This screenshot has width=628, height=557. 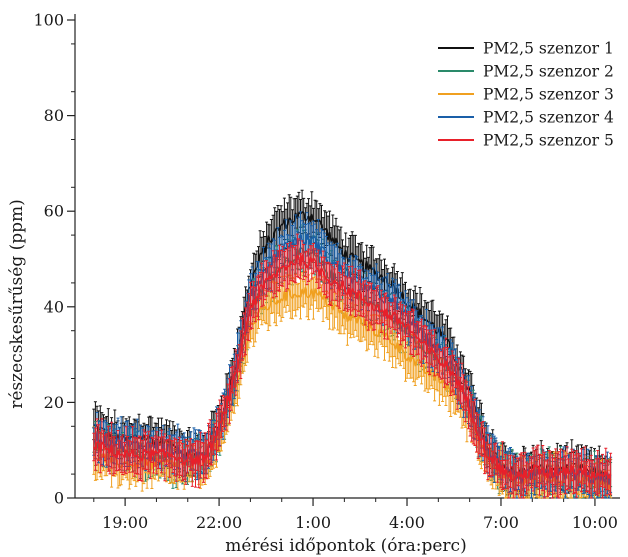 What do you see at coordinates (54, 115) in the screenshot?
I see `y-tick-label: 80` at bounding box center [54, 115].